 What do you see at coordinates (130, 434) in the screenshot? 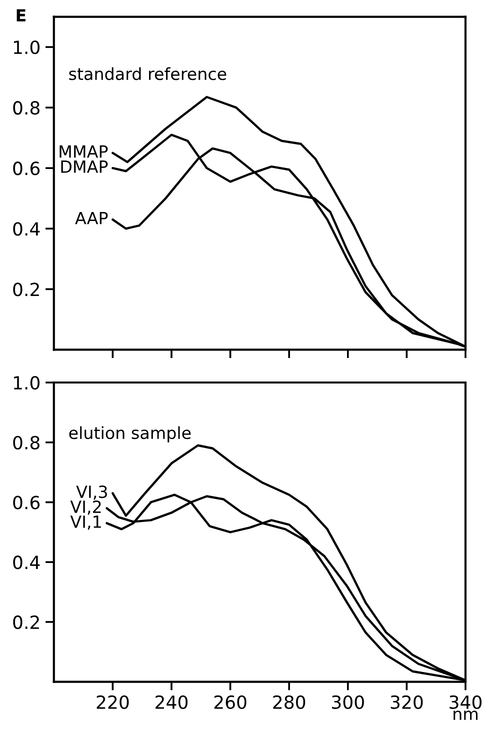
I see `text: elution sample` at bounding box center [130, 434].